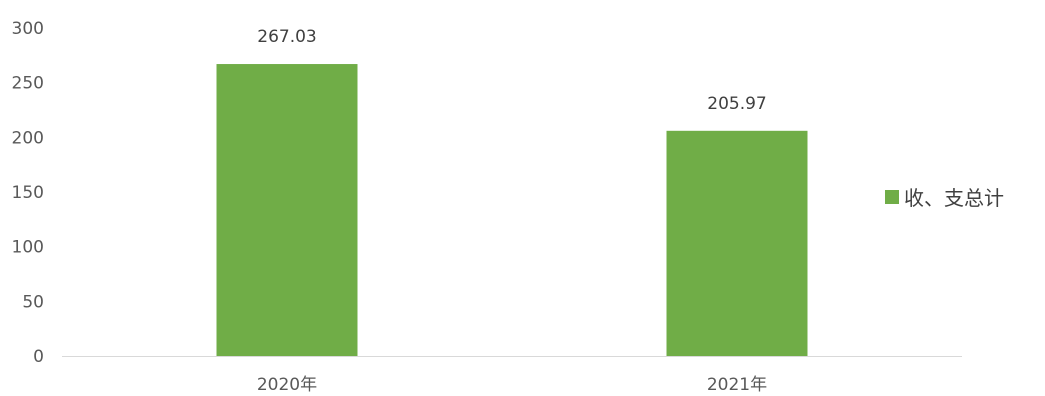 This screenshot has height=396, width=1045. Describe the element at coordinates (33, 302) in the screenshot. I see `y-tick-label: 50` at that location.